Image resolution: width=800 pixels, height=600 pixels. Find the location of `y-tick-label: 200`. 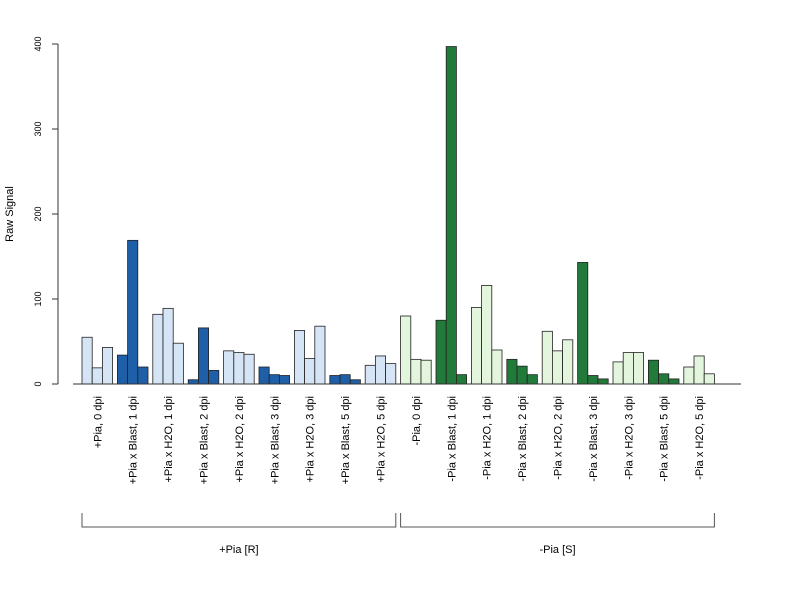

y-tick-label: 200 is located at coordinates (38, 213).